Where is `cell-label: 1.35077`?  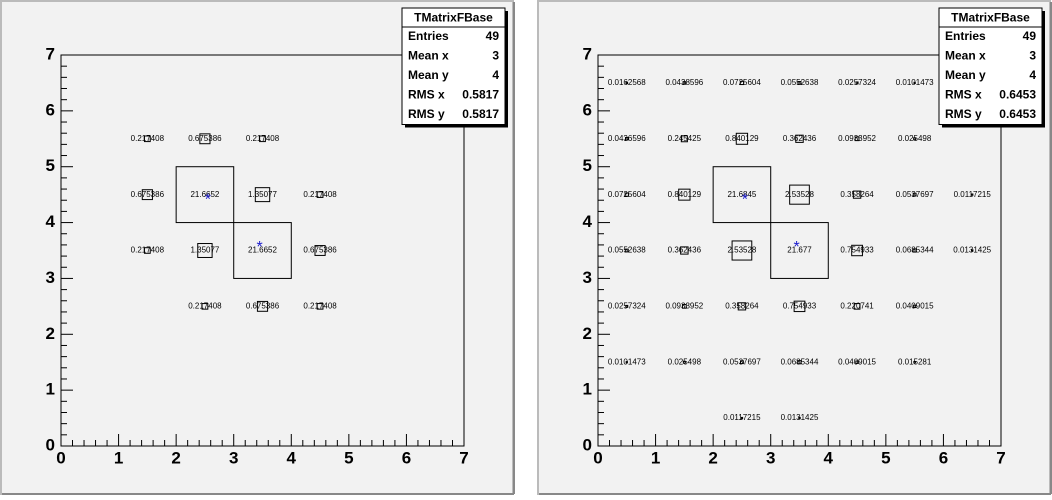
cell-label: 1.35077 is located at coordinates (262, 194).